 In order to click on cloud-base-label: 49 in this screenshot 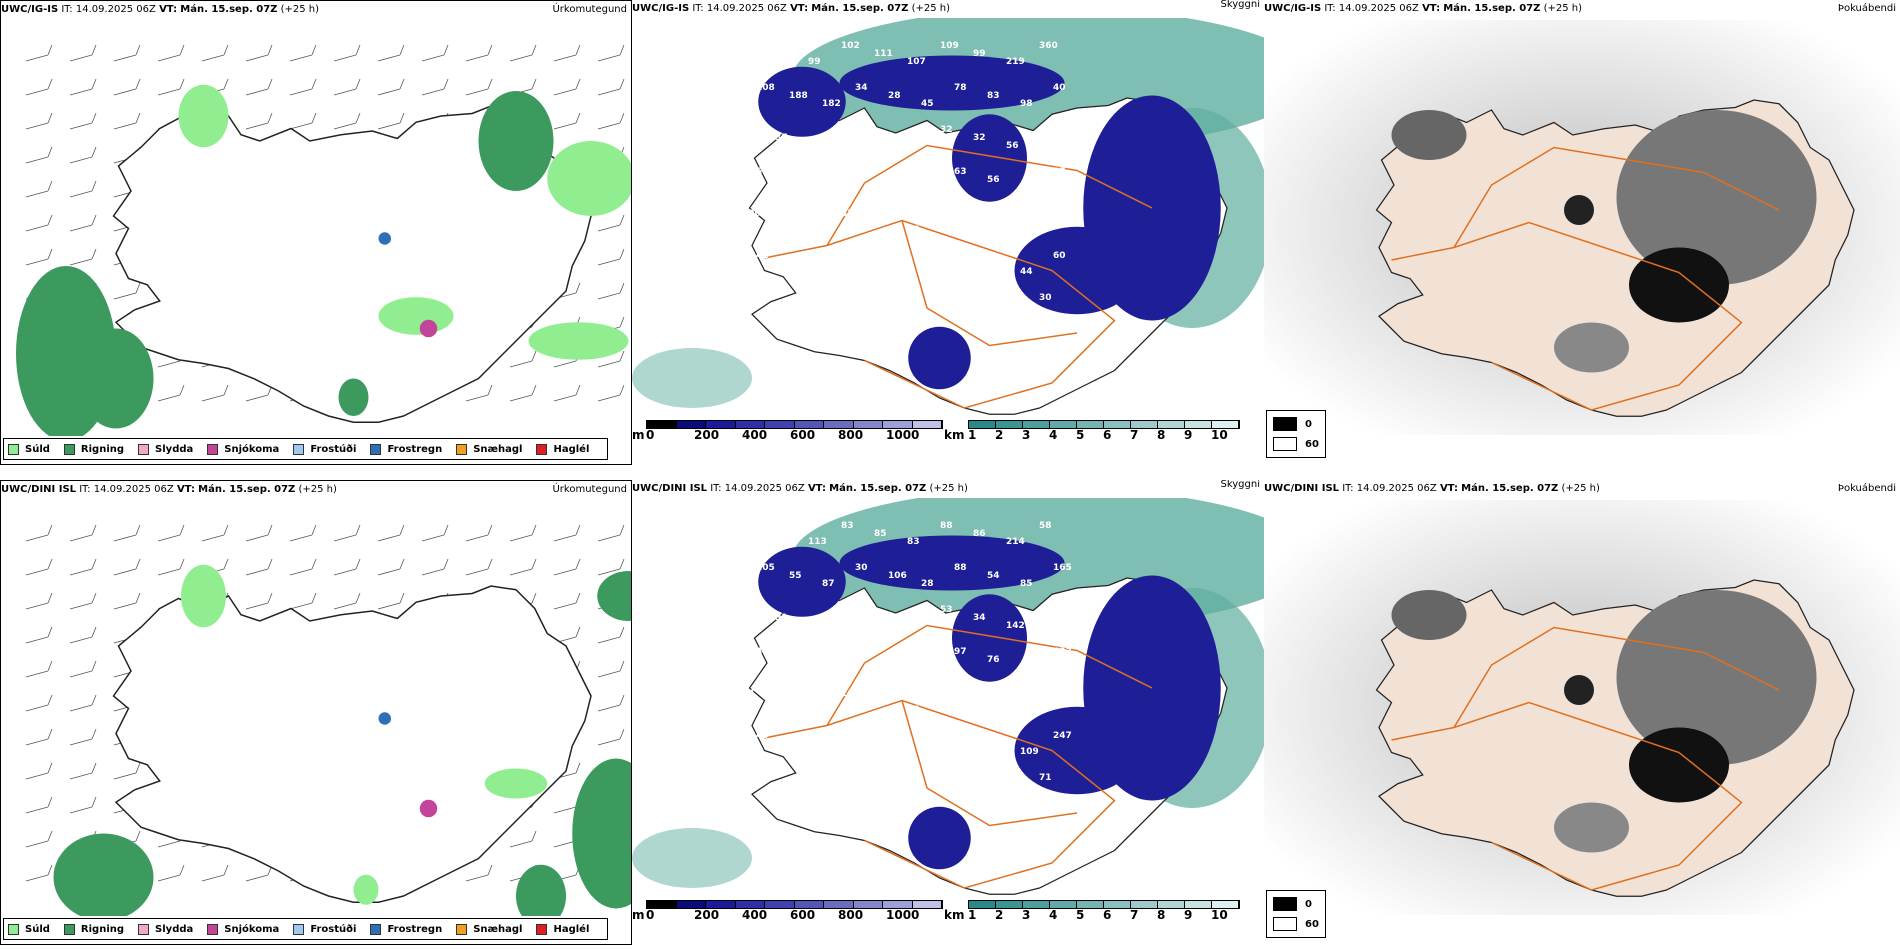, I will do `click(814, 146)`.